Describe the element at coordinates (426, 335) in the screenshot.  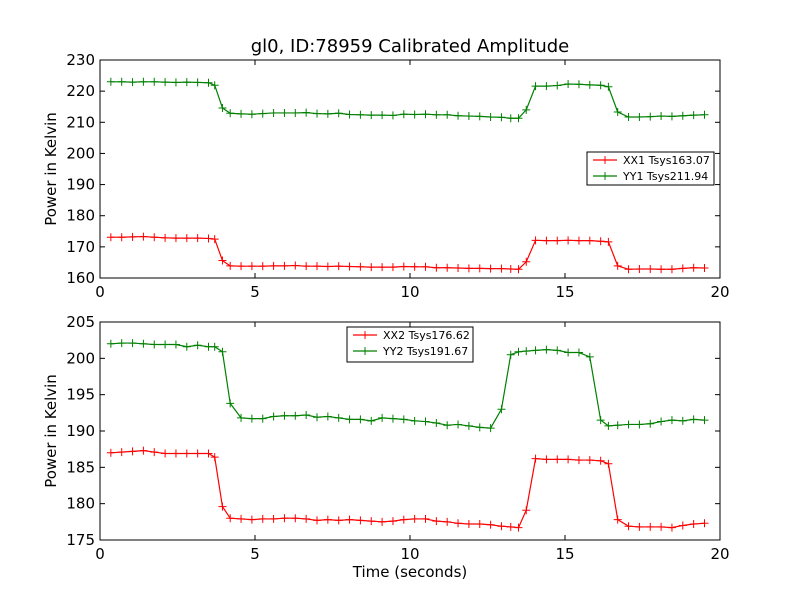
I see `legend-label: XX2 Tsys176.62` at that location.